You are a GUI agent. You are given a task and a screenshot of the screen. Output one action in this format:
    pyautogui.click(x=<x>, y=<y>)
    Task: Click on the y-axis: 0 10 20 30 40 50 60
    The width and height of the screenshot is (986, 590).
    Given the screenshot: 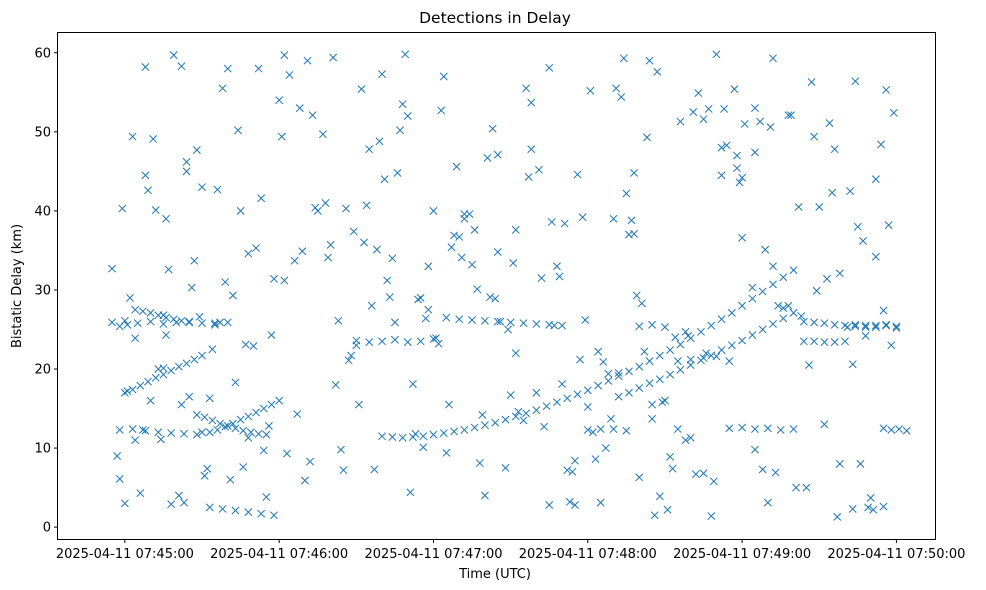 What is the action you would take?
    pyautogui.click(x=46, y=291)
    